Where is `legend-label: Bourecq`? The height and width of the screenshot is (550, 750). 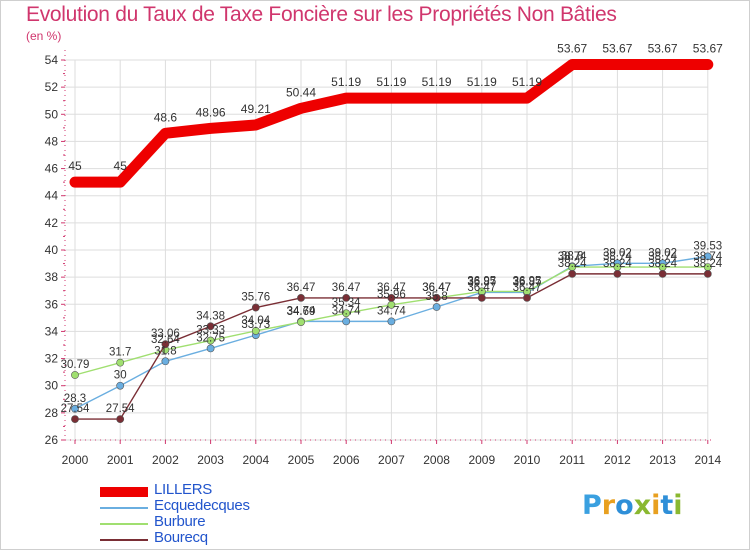 legend-label: Bourecq is located at coordinates (181, 537).